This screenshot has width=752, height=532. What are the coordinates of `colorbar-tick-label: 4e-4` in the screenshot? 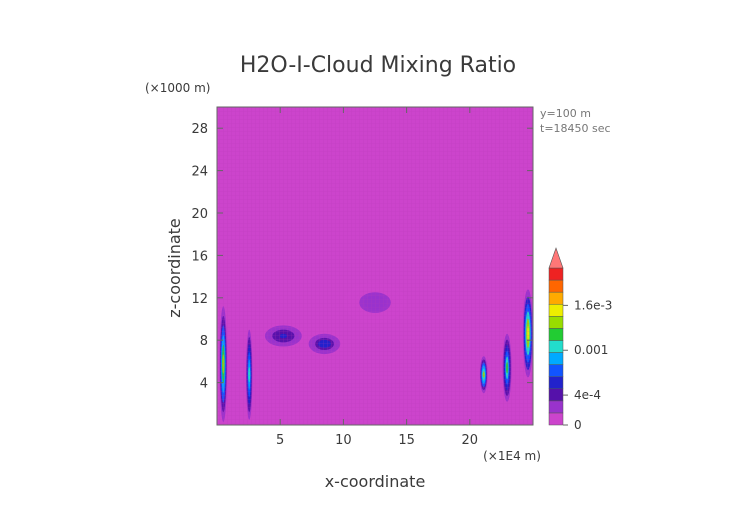 It's located at (587, 395).